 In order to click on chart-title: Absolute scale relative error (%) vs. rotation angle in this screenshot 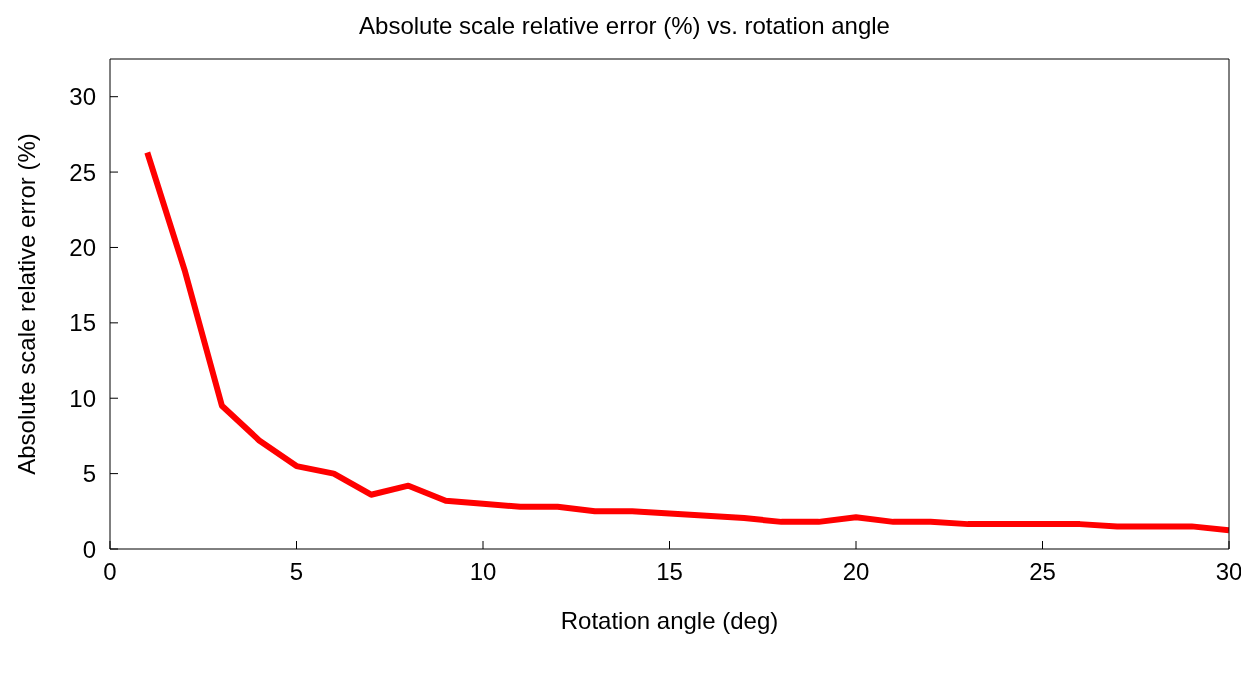, I will do `click(624, 26)`.